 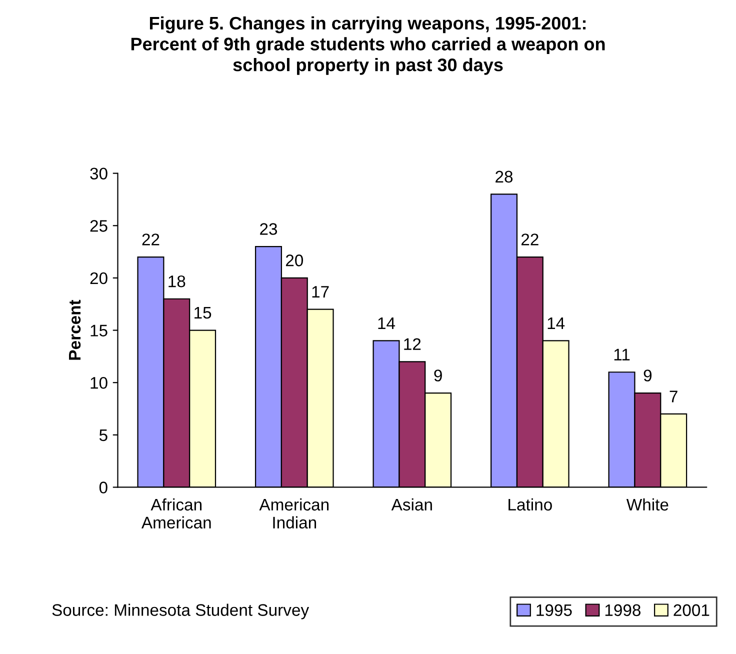 What do you see at coordinates (295, 260) in the screenshot?
I see `data-label: 20` at bounding box center [295, 260].